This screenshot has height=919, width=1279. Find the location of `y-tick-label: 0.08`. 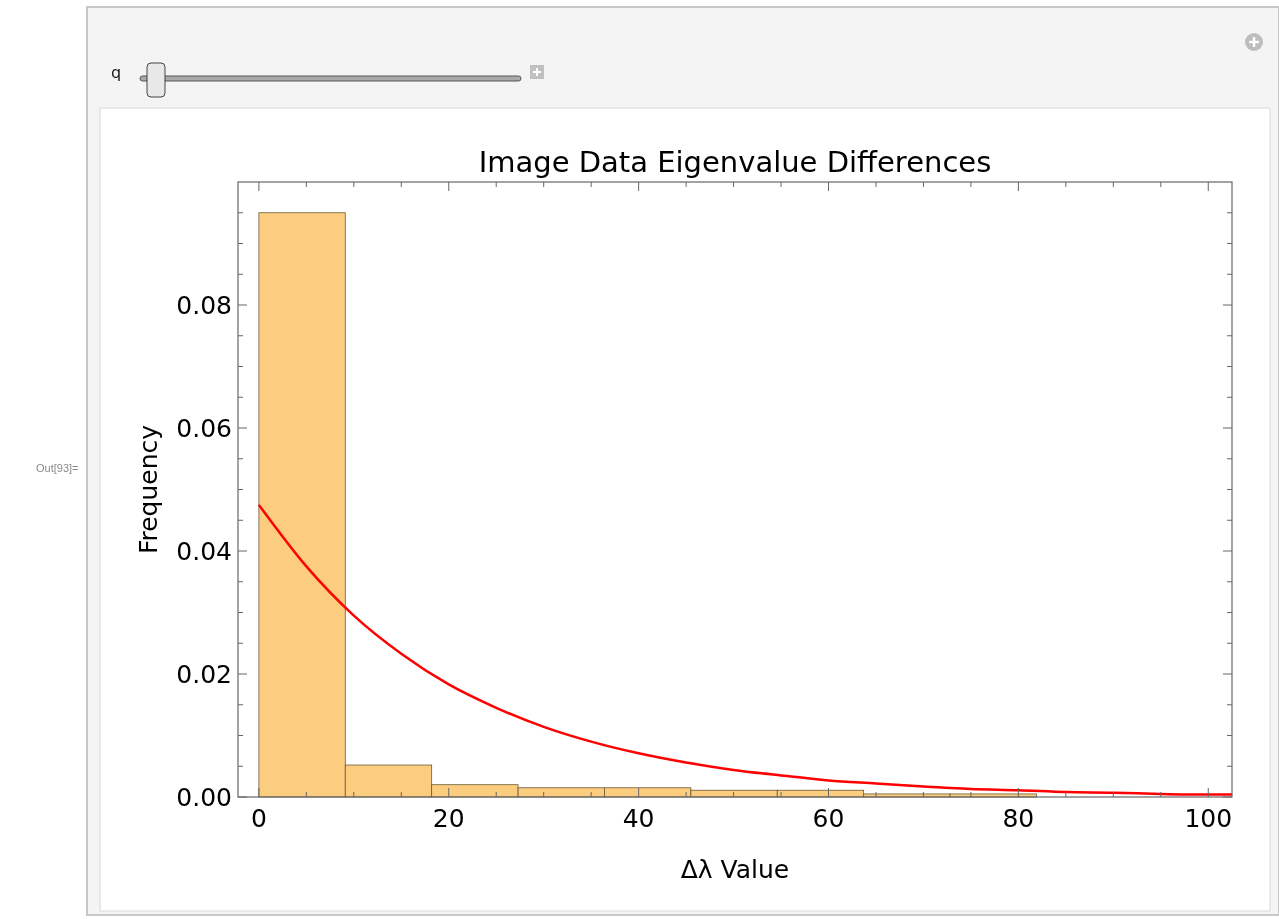

y-tick-label: 0.08 is located at coordinates (204, 305).